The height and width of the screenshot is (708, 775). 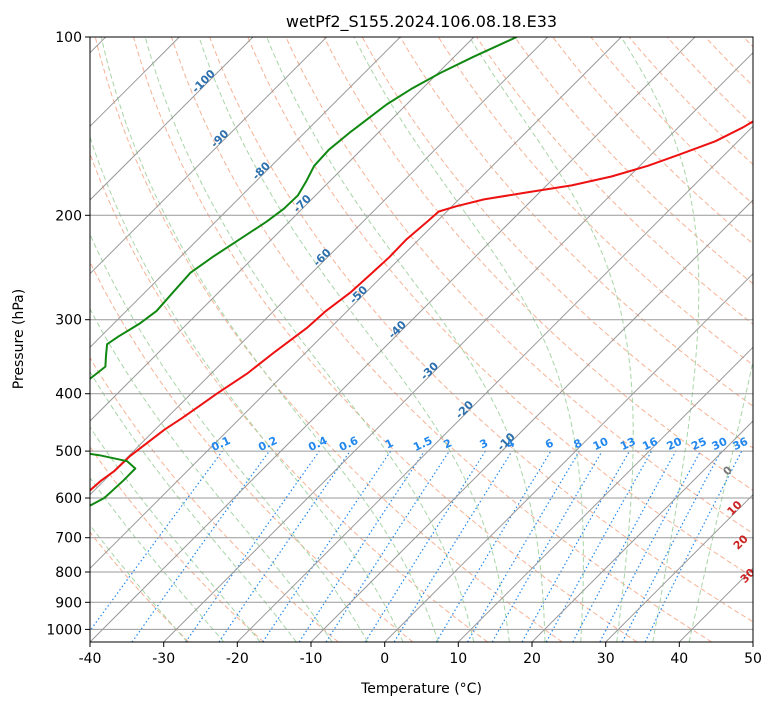 I want to click on mixing-ratio-label: 25, so click(x=698, y=444).